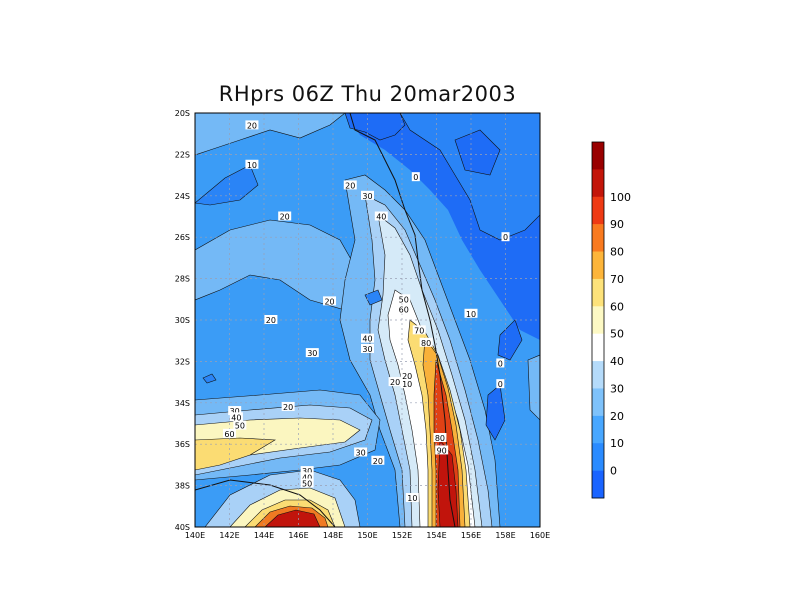 The height and width of the screenshot is (600, 800). I want to click on colorbar-label: 10, so click(617, 443).